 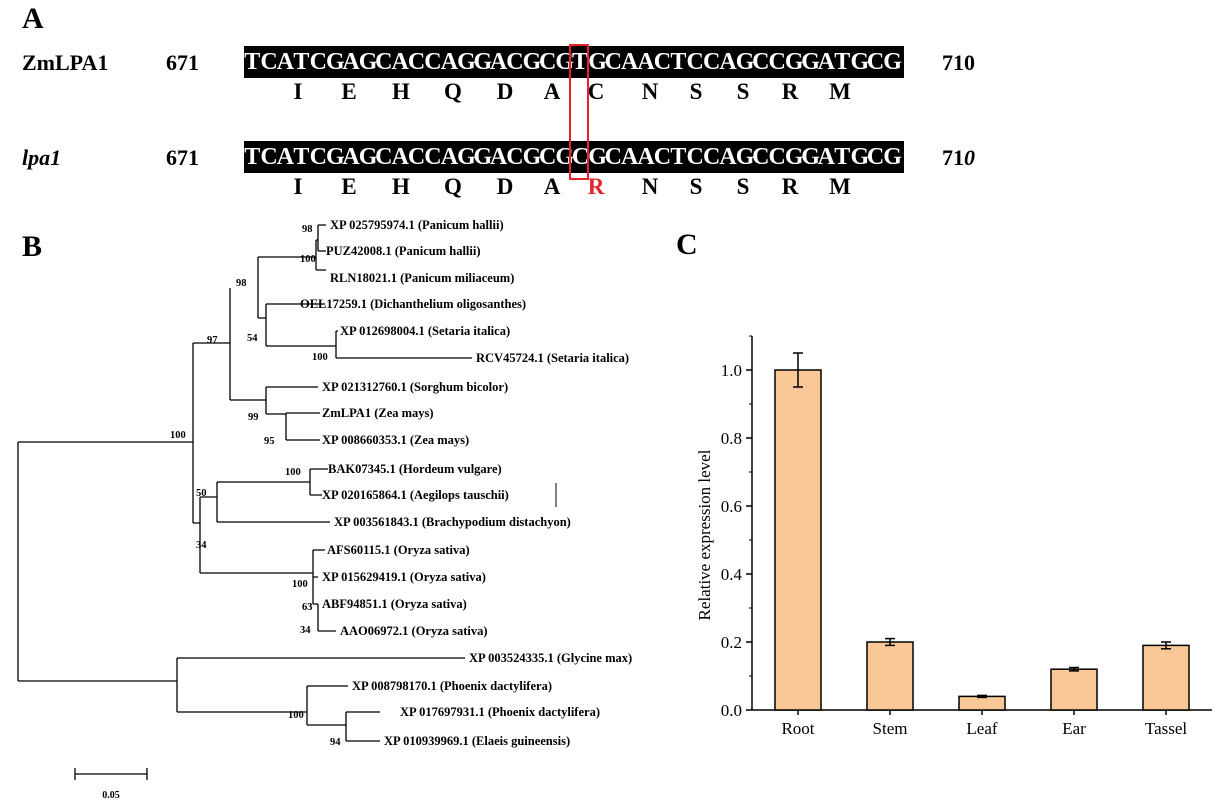 What do you see at coordinates (704, 534) in the screenshot?
I see `chart-y-axis-label: Relative expression level` at bounding box center [704, 534].